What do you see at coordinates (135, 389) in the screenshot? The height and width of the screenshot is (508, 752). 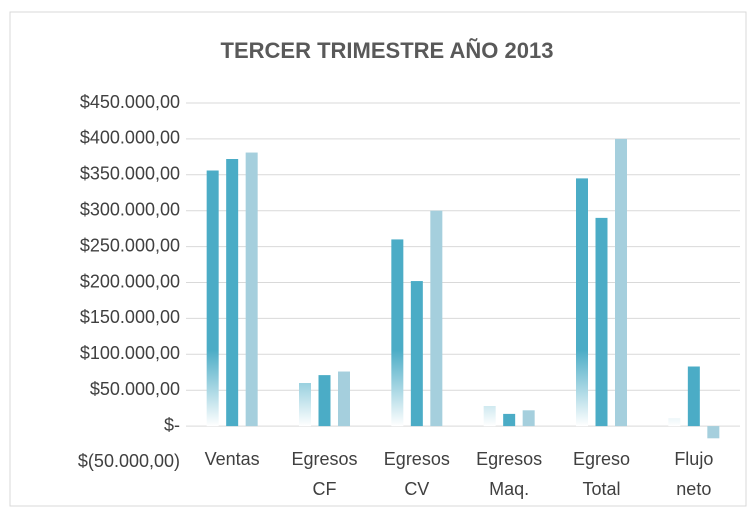 I see `y-tick-label: $50.000,00` at bounding box center [135, 389].